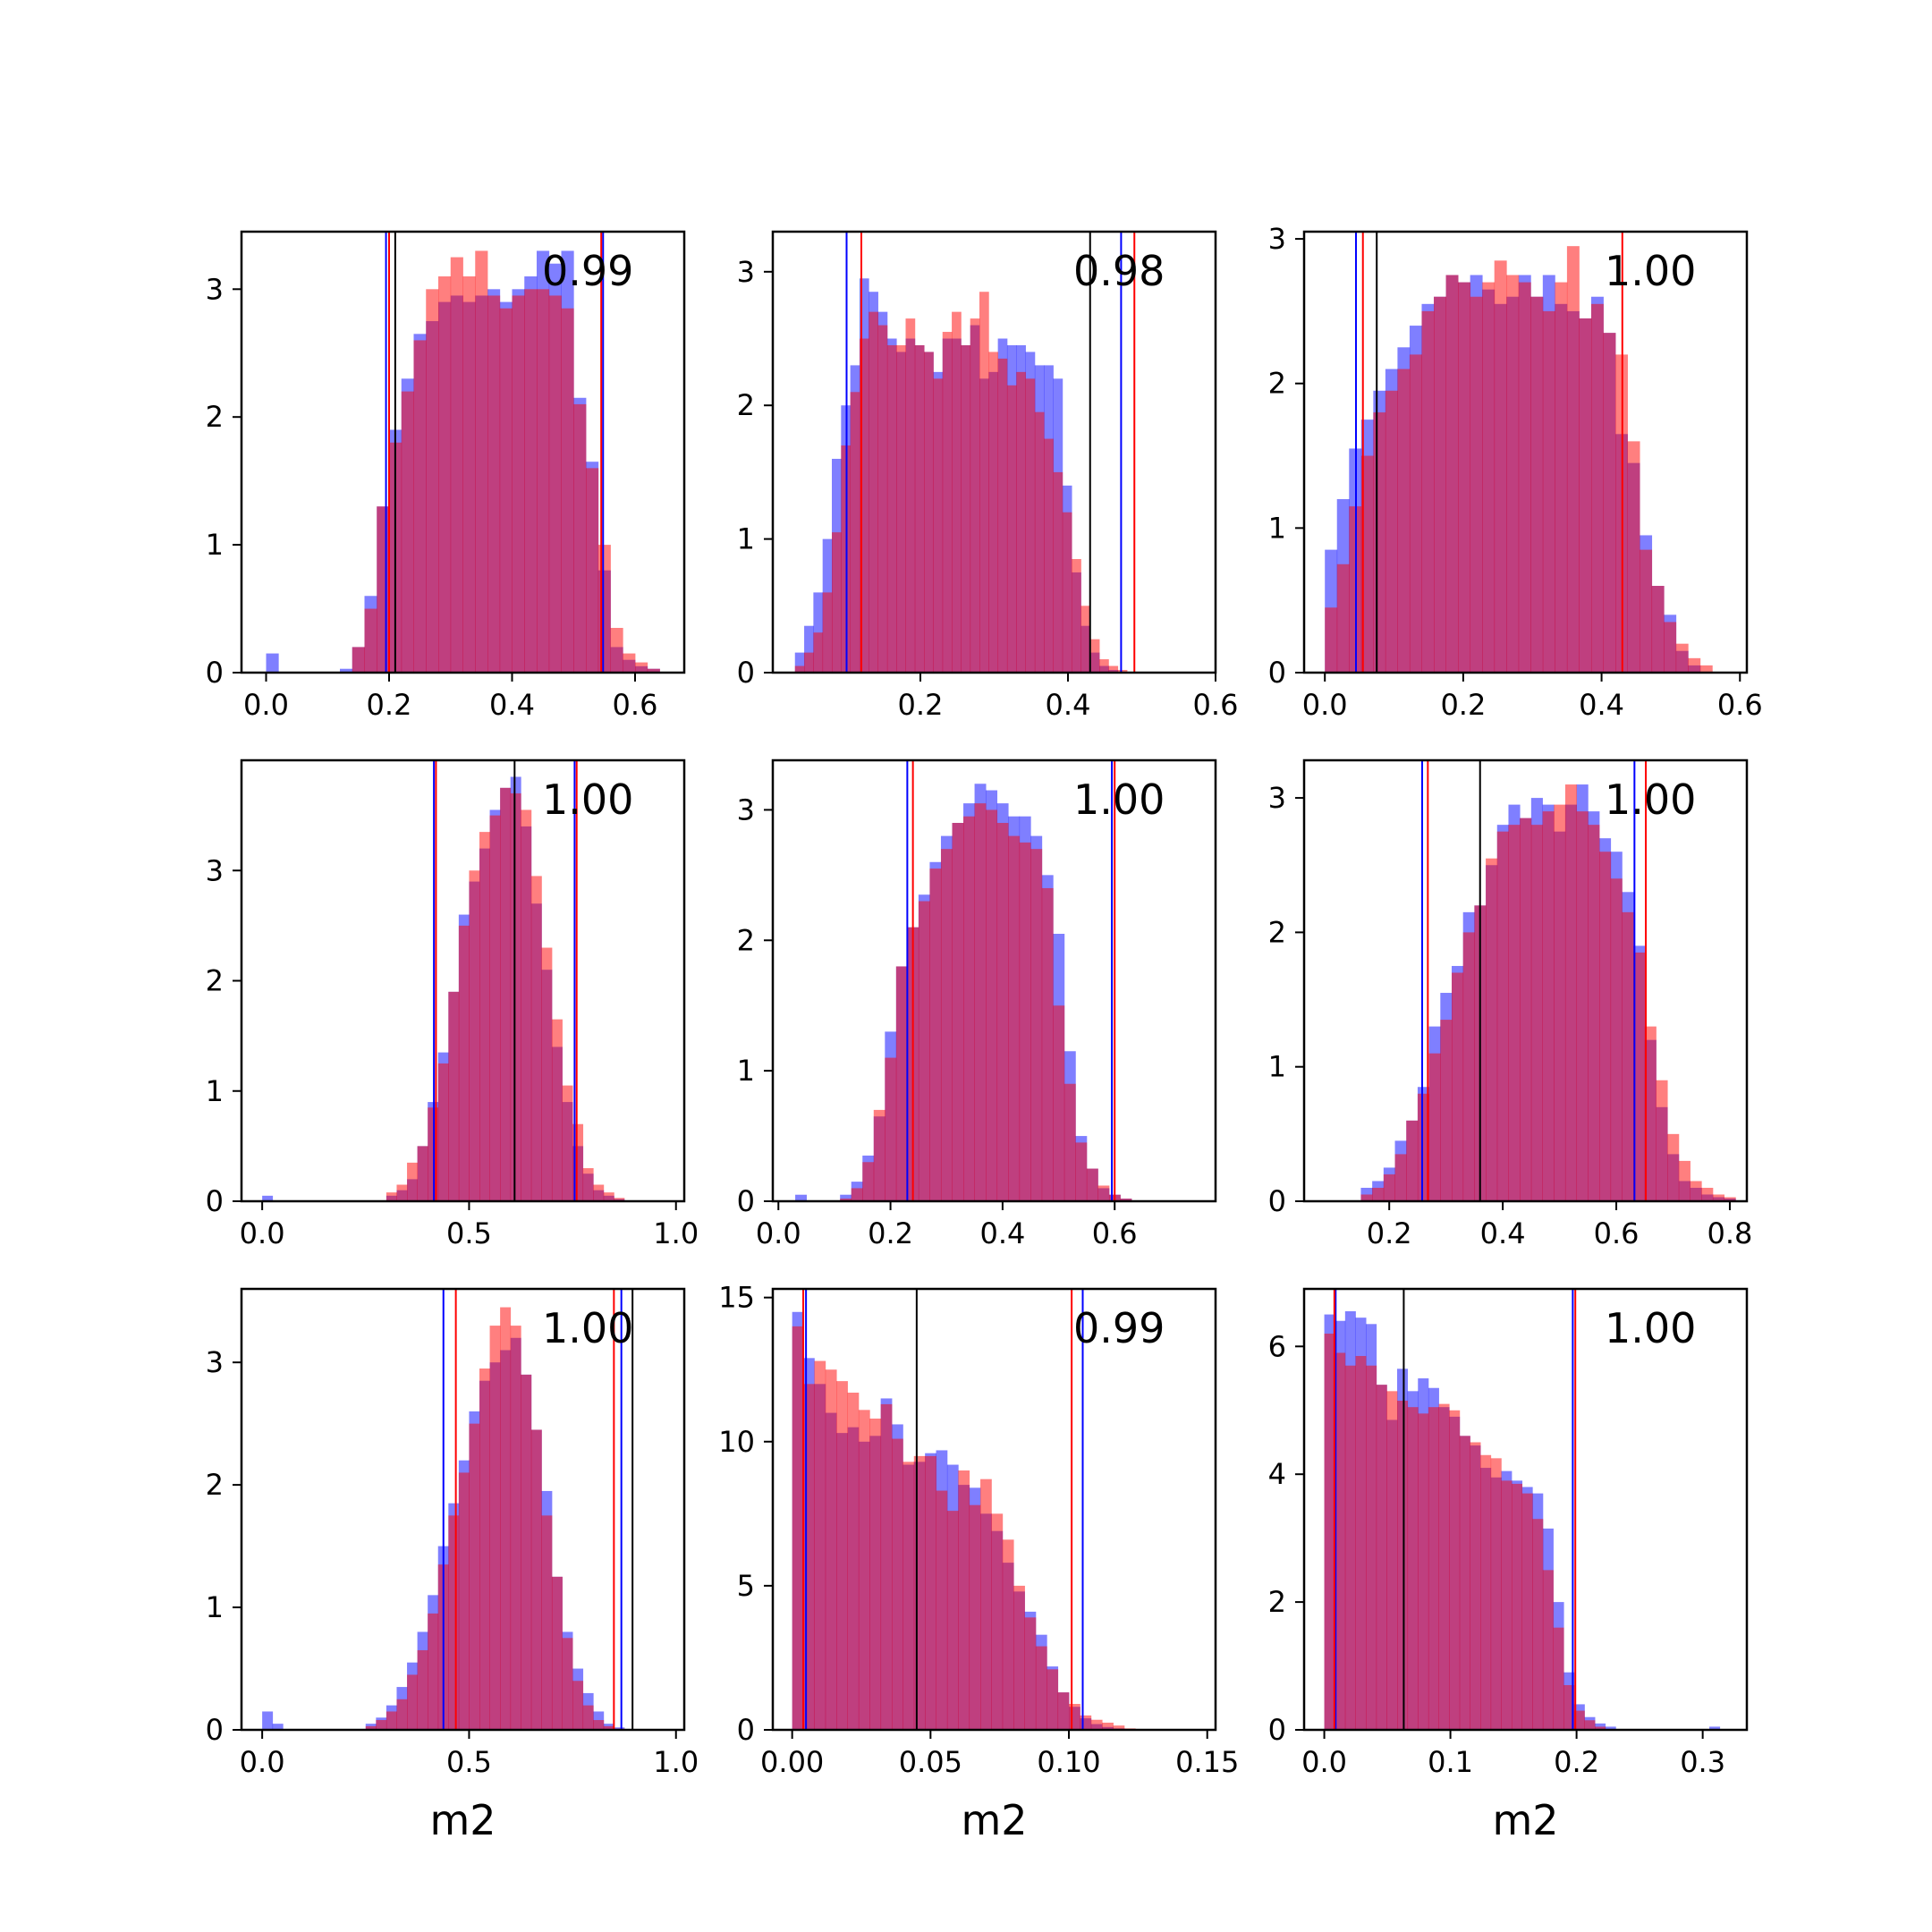 The width and height of the screenshot is (1932, 1932). What do you see at coordinates (1119, 271) in the screenshot?
I see `score-annotation: 0.98` at bounding box center [1119, 271].